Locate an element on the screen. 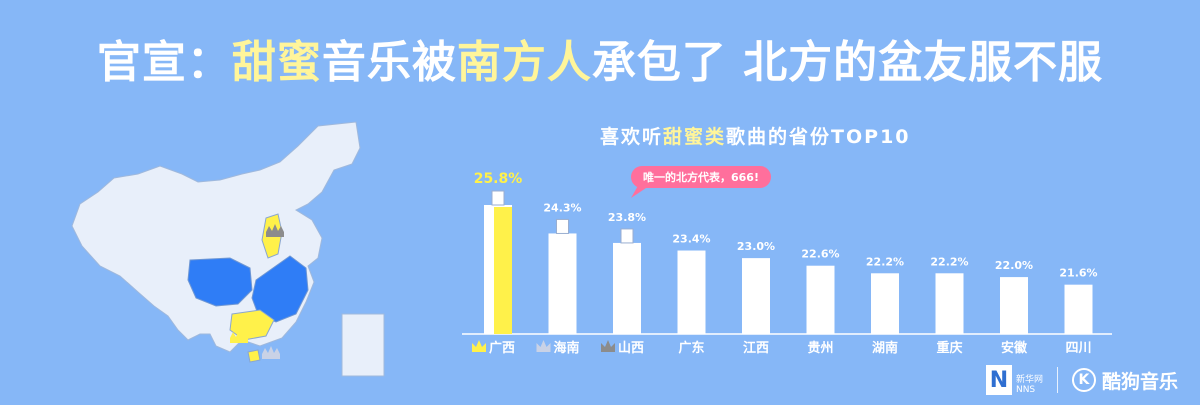 This screenshot has width=1200, height=405. headline-highlight-southerners: 南方人 is located at coordinates (524, 62).